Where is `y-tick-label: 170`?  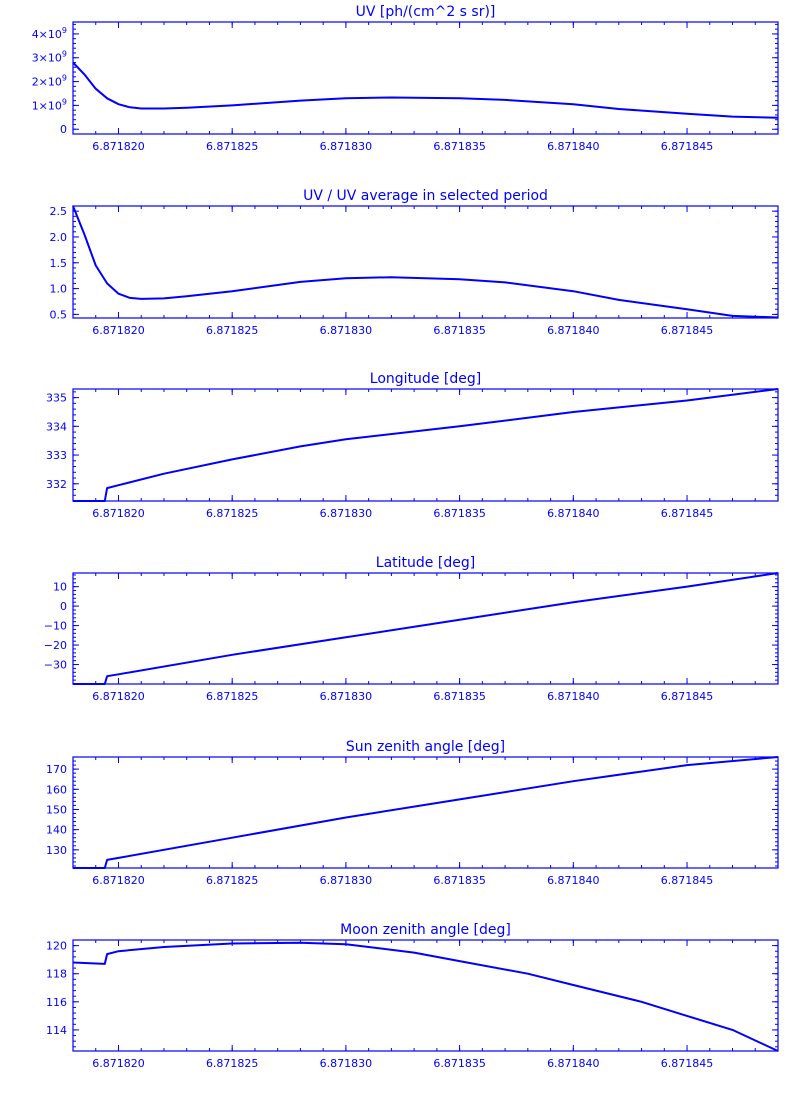 y-tick-label: 170 is located at coordinates (56, 769).